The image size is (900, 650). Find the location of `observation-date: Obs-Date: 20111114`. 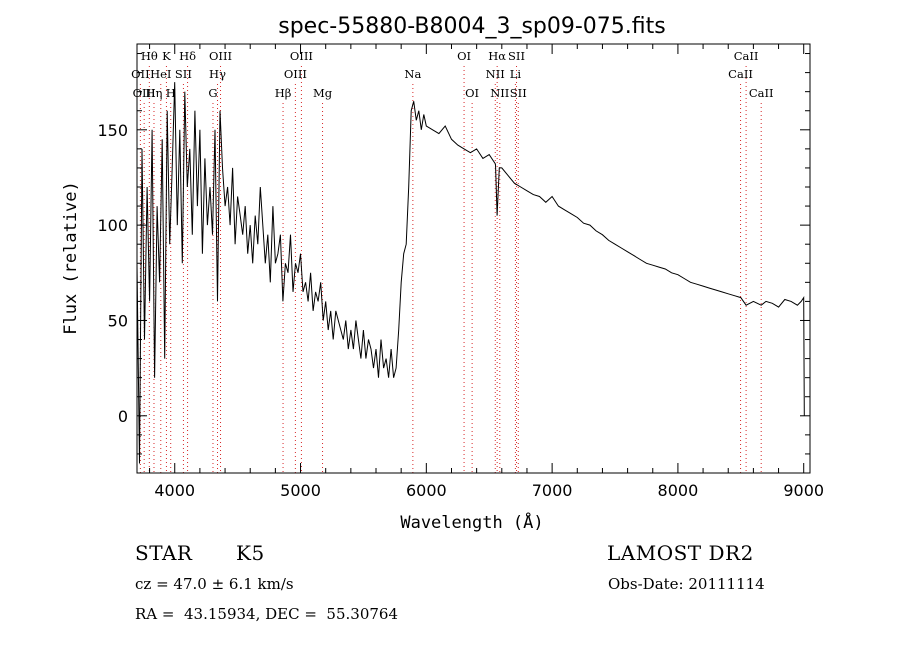

observation-date: Obs-Date: 20111114 is located at coordinates (686, 584).